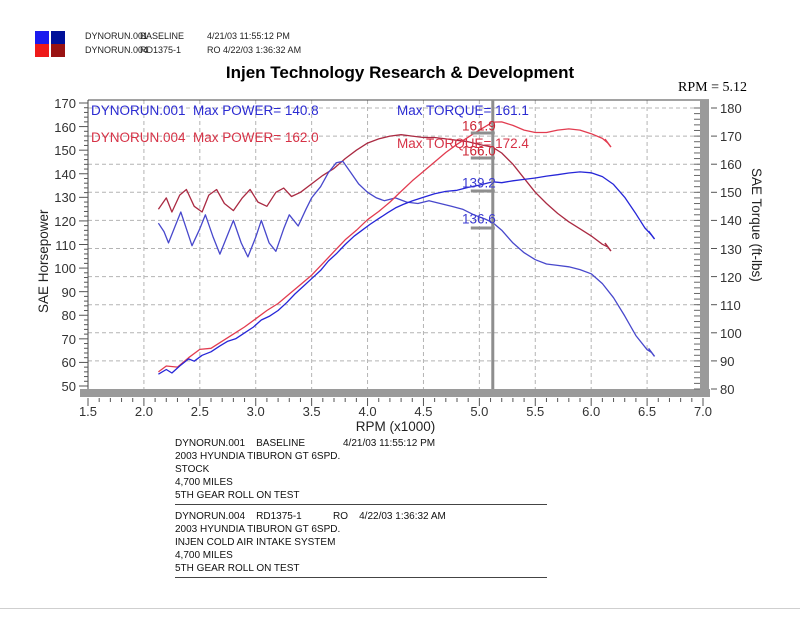 The image size is (800, 617). Describe the element at coordinates (647, 411) in the screenshot. I see `x-tick-6.5: 6.5` at that location.